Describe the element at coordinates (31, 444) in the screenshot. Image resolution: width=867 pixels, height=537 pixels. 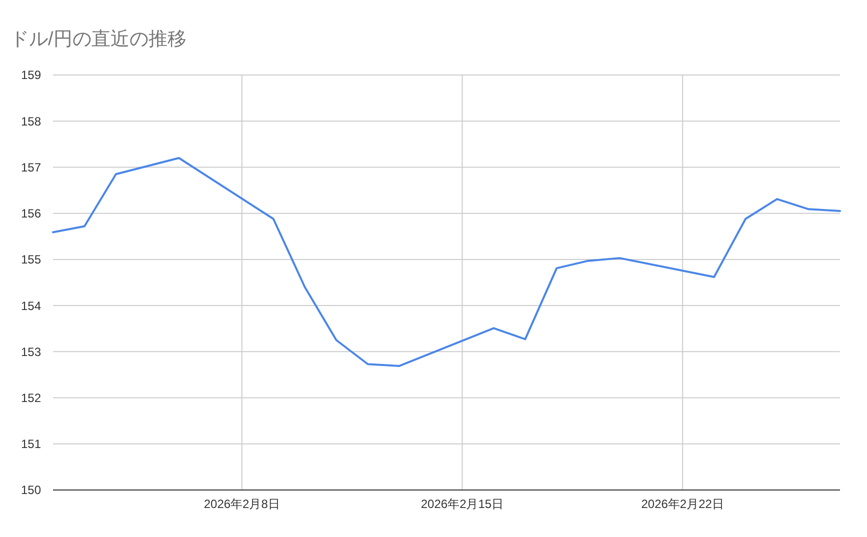
I see `y-tick-label: 151` at that location.